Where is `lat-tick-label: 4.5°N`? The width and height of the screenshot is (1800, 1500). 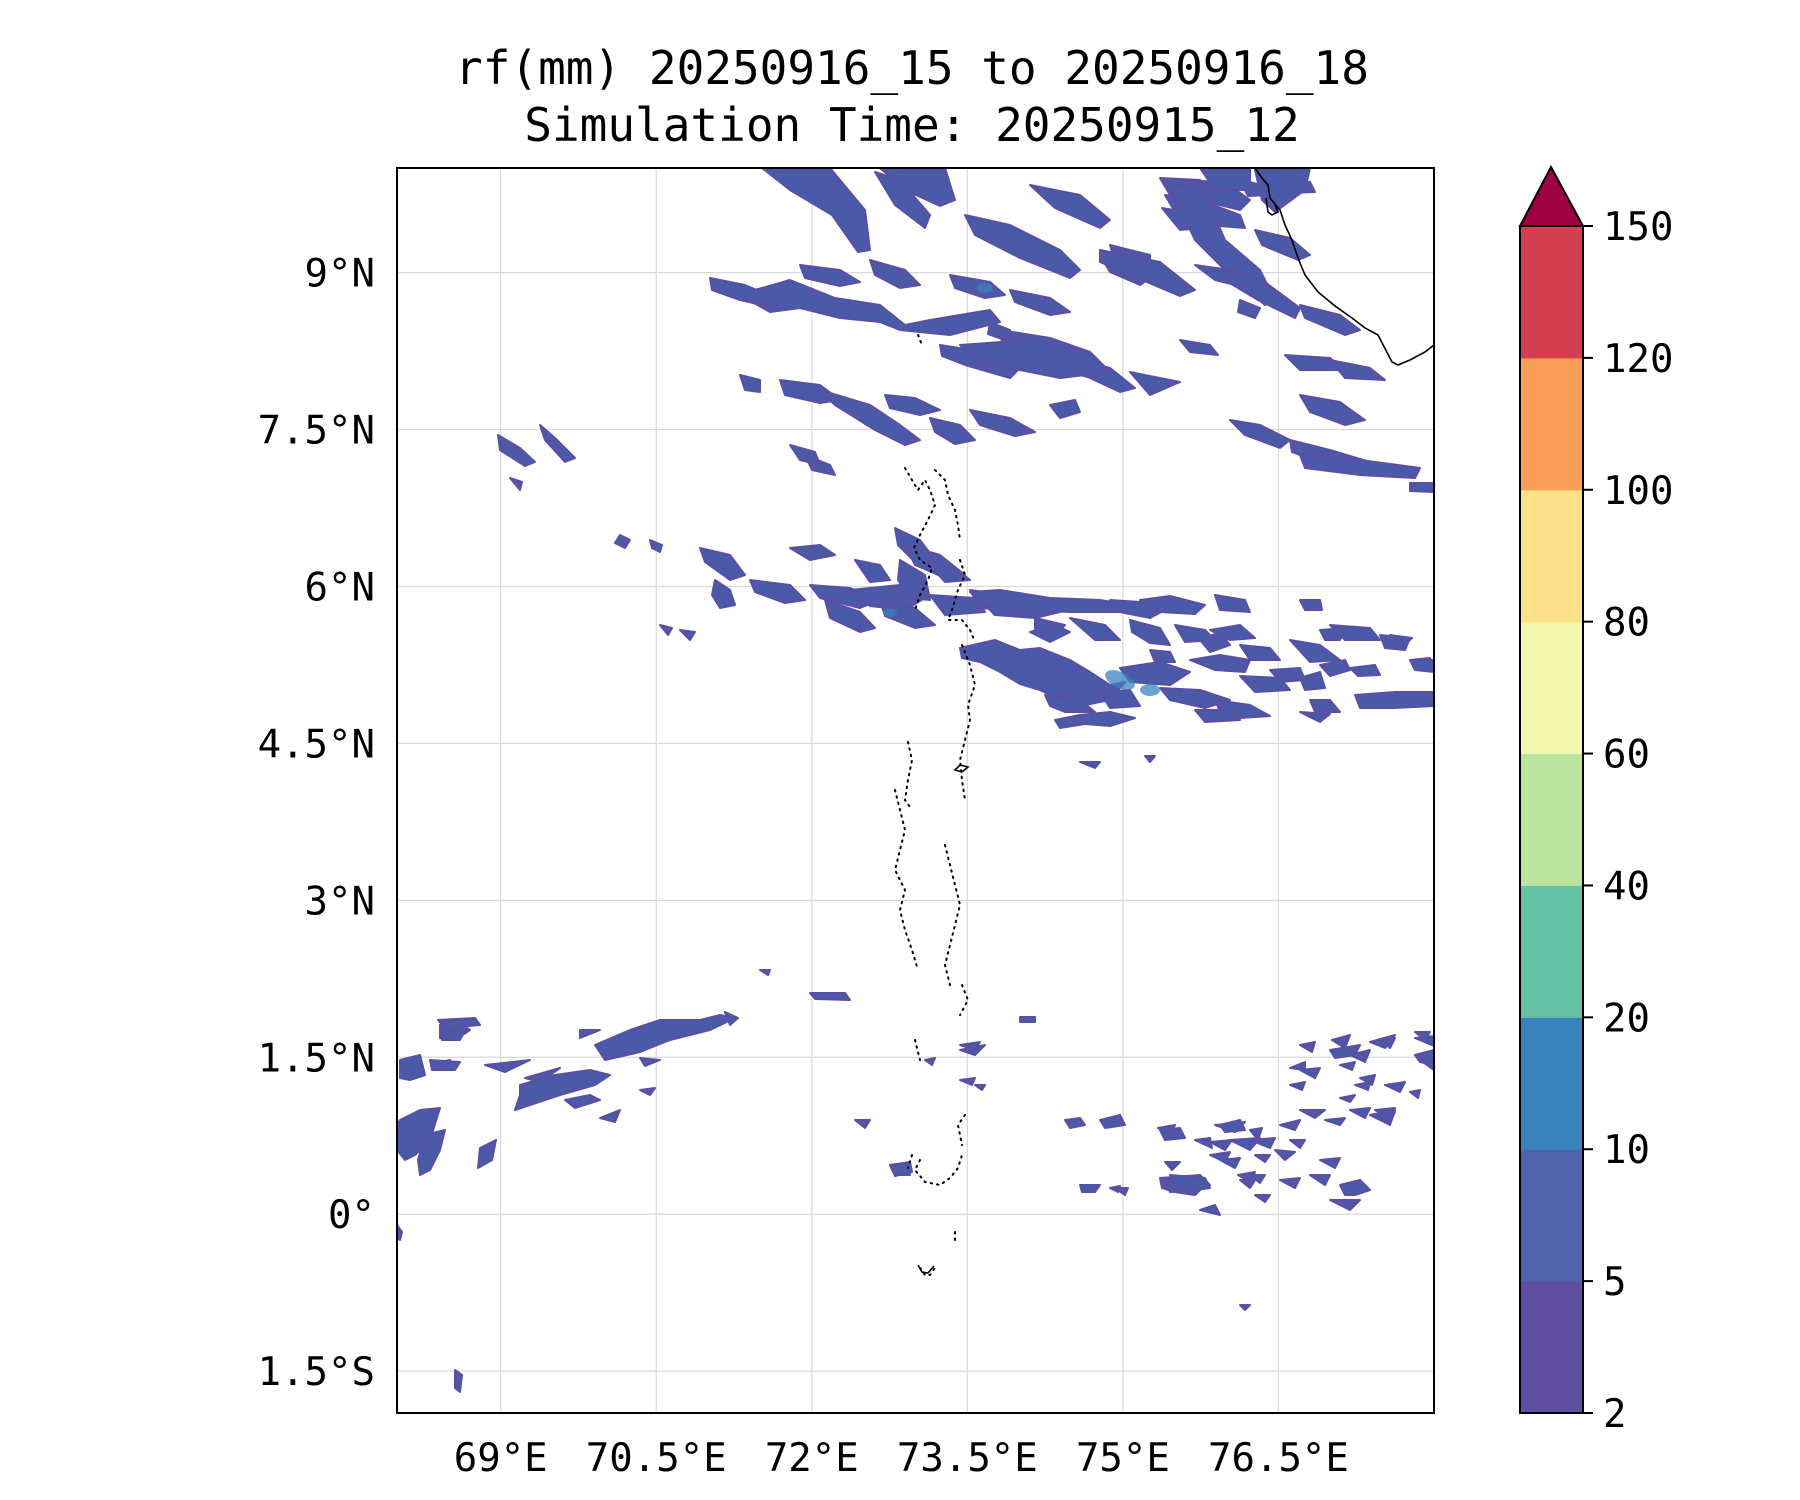 lat-tick-label: 4.5°N is located at coordinates (316, 744).